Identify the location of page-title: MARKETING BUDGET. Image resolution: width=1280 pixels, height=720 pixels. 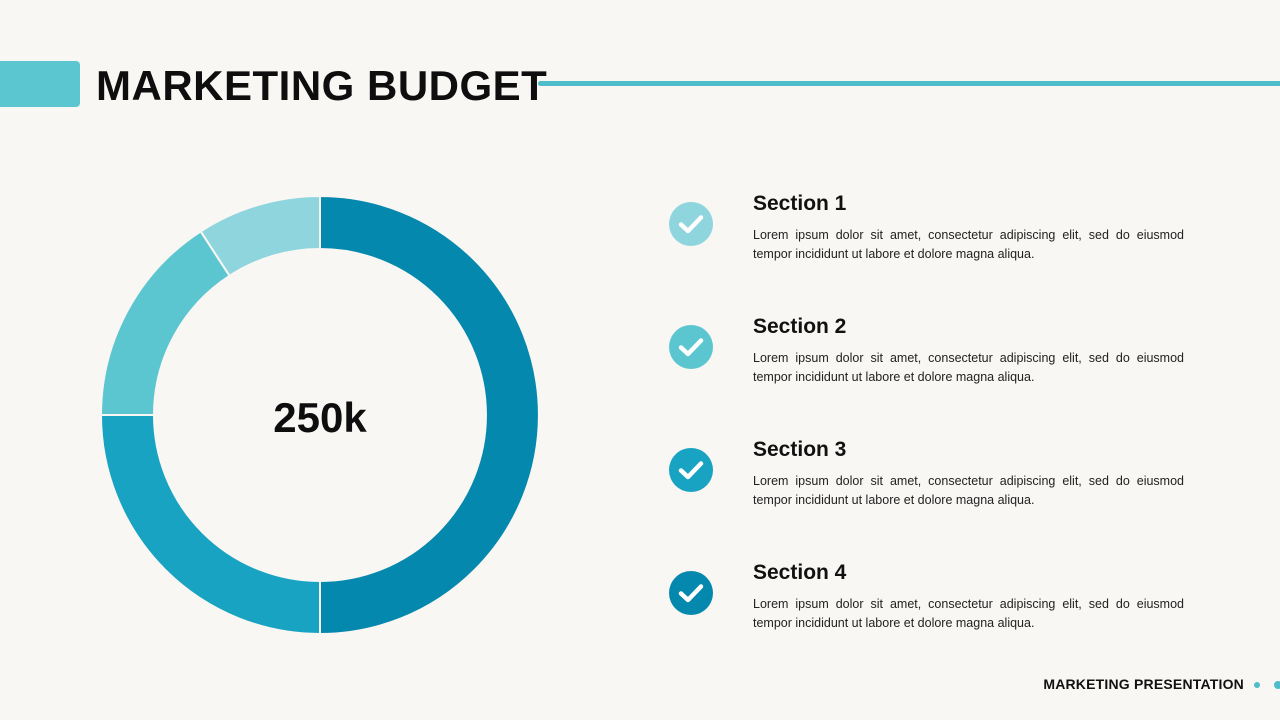
(322, 85).